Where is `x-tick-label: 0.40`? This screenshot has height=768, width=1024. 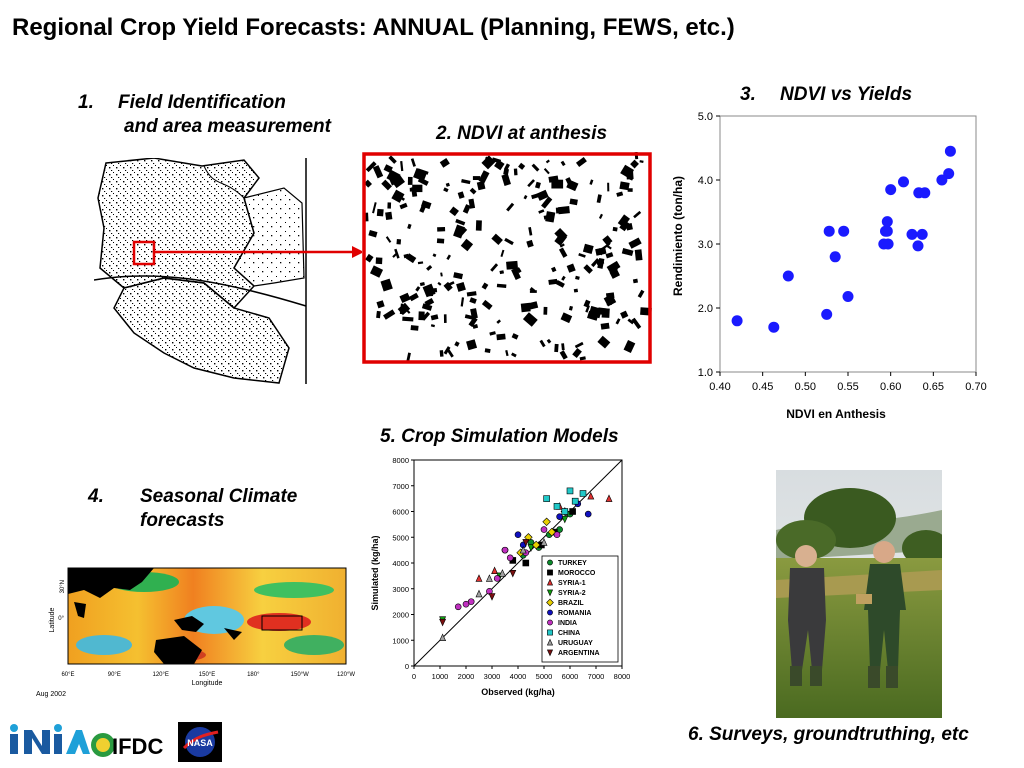
x-tick-label: 0.40 is located at coordinates (719, 387).